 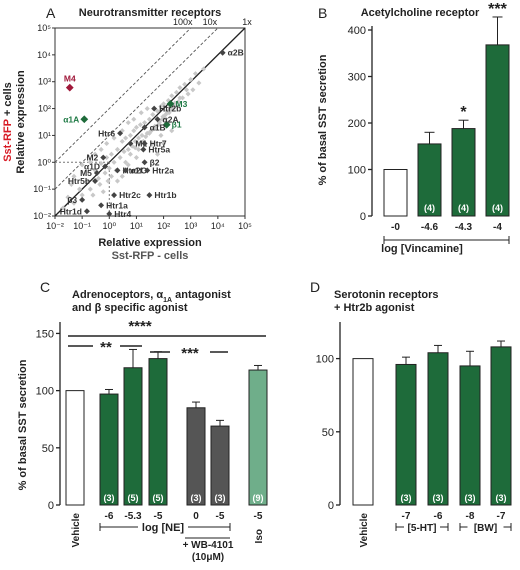 What do you see at coordinates (470, 516) in the screenshot?
I see `d-category-label: -8` at bounding box center [470, 516].